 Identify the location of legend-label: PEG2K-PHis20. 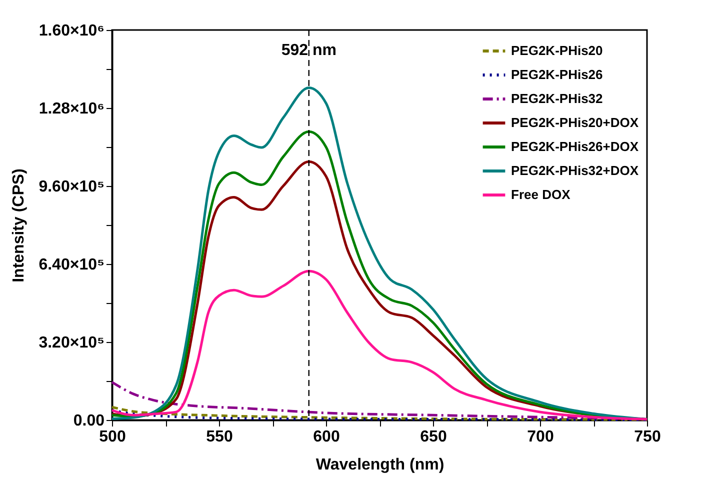
(557, 50).